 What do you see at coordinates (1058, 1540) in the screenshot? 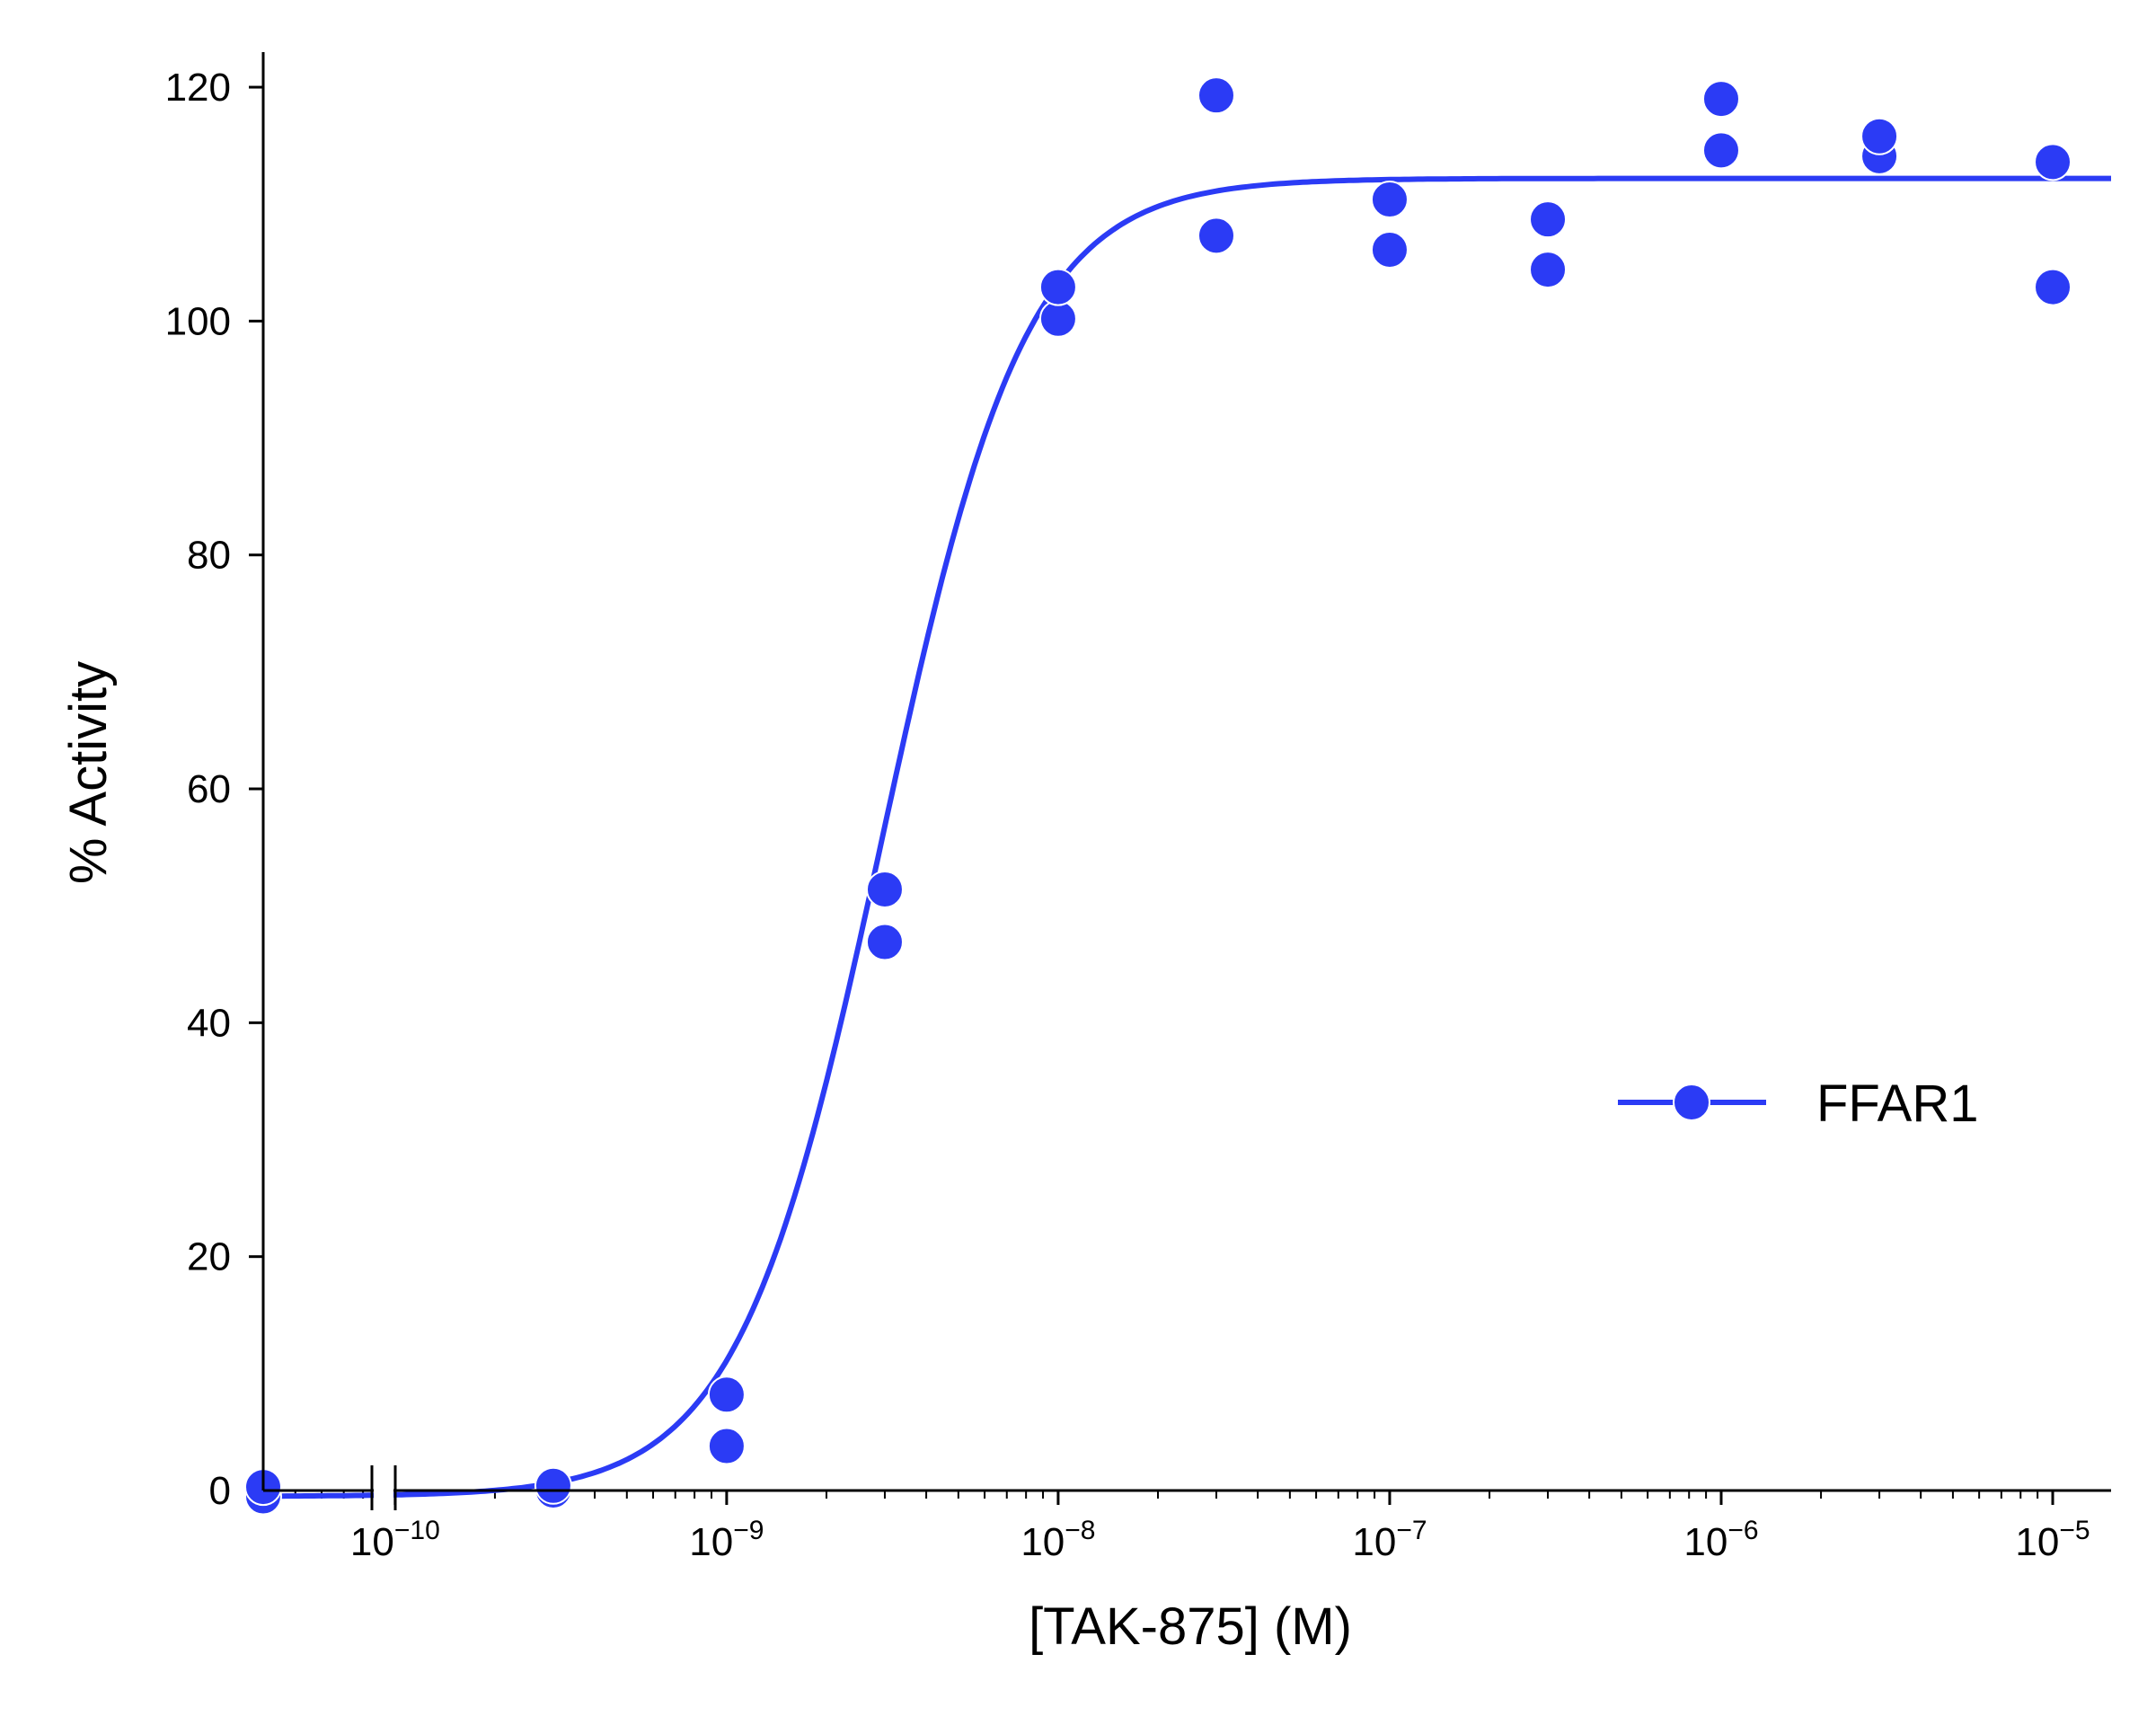
I see `x-tick-label: 10⁻⁸` at bounding box center [1058, 1540].